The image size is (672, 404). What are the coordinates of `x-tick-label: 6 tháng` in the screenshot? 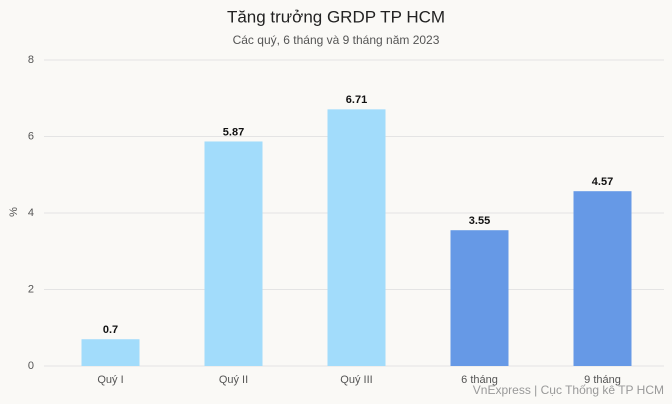 It's located at (479, 380).